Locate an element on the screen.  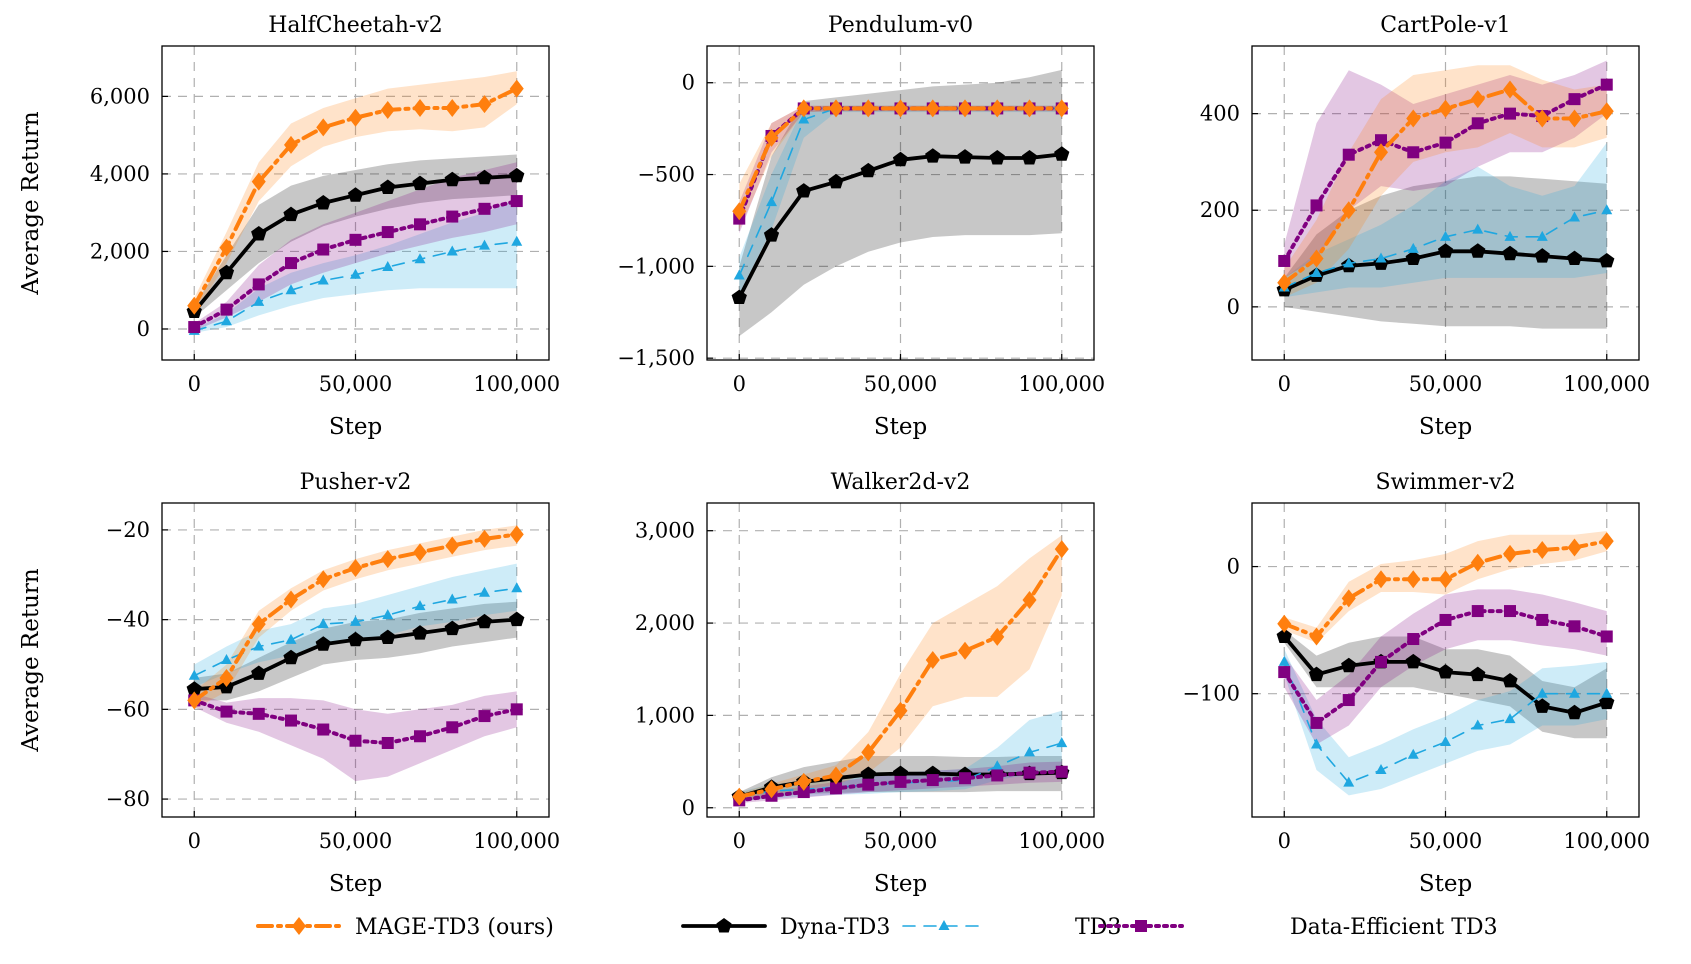
y-axis-label: Average Return is located at coordinates (31, 660).